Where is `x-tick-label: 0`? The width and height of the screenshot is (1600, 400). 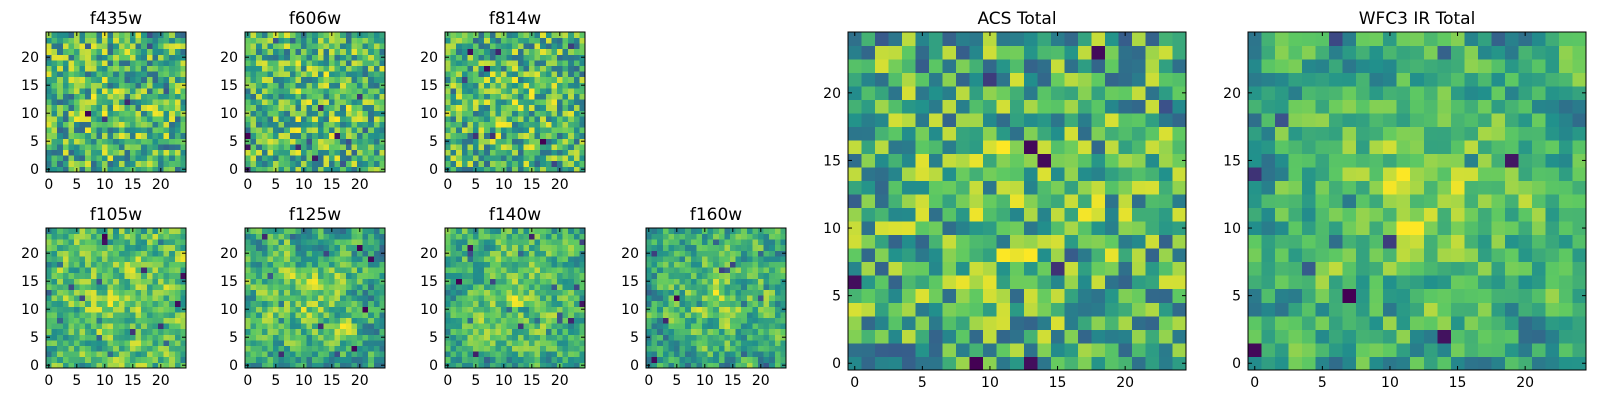
x-tick-label: 0 is located at coordinates (447, 381).